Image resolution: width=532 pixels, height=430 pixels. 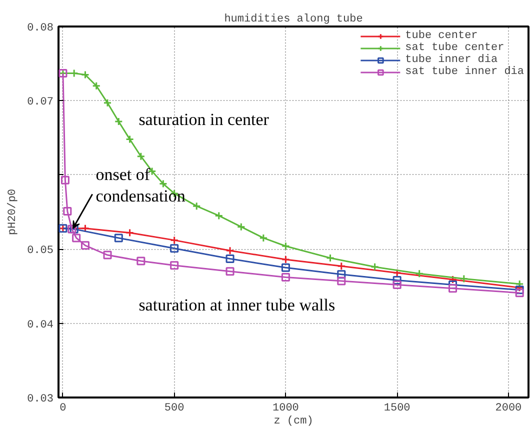 What do you see at coordinates (441, 36) in the screenshot?
I see `legend-label: tube center` at bounding box center [441, 36].